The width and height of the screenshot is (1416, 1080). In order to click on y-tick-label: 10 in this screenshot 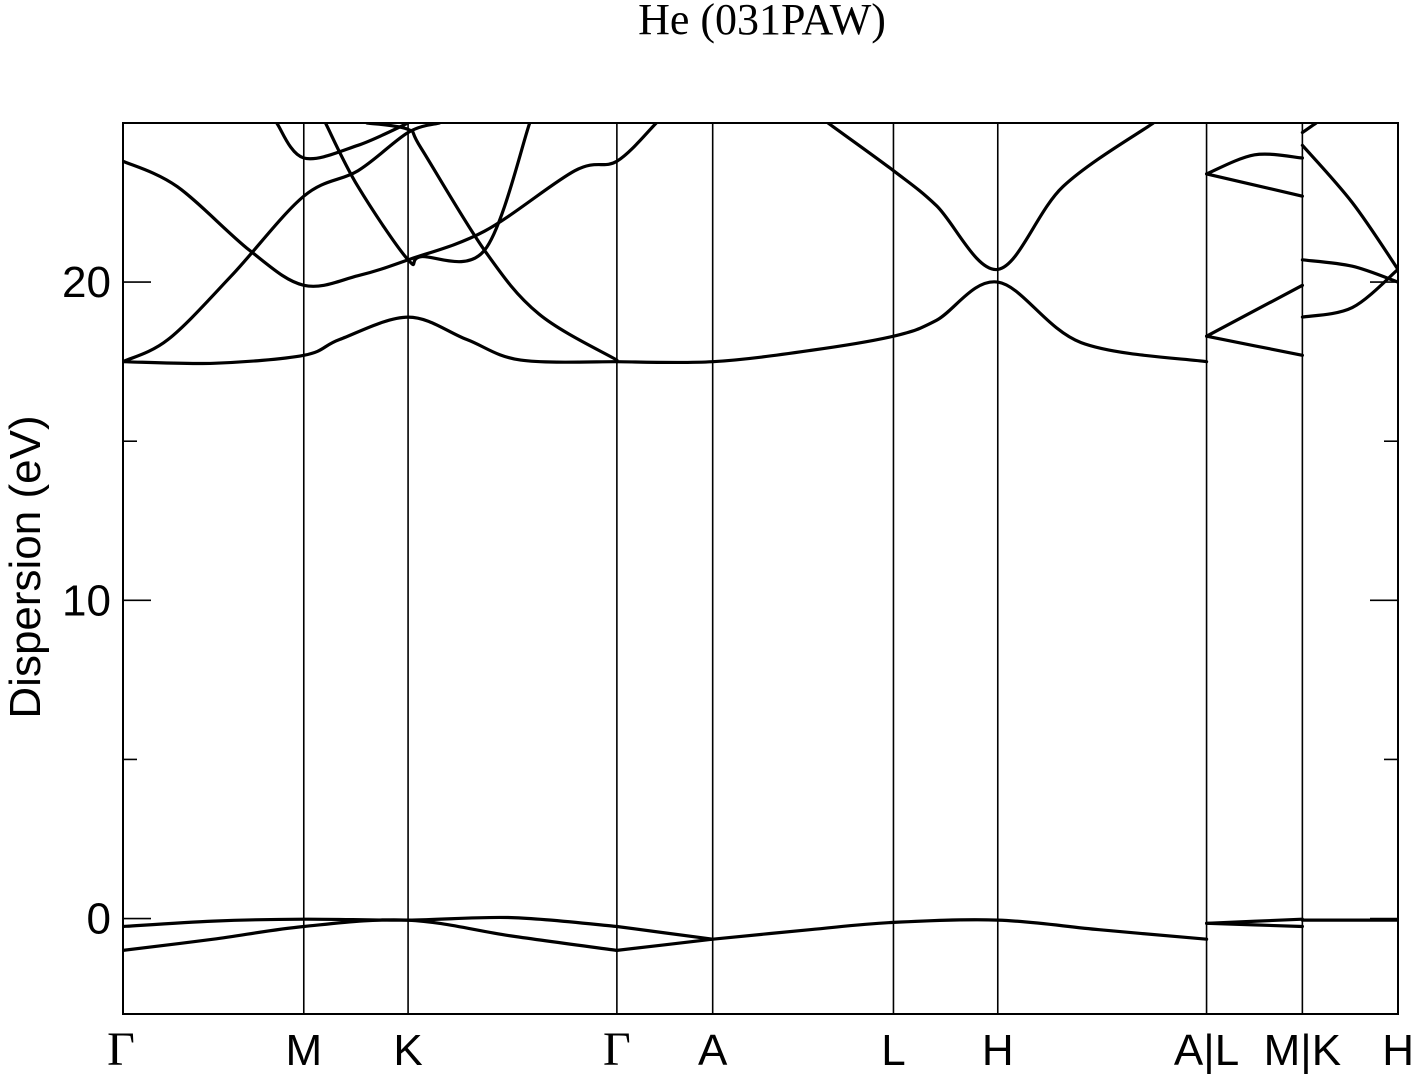, I will do `click(86, 600)`.